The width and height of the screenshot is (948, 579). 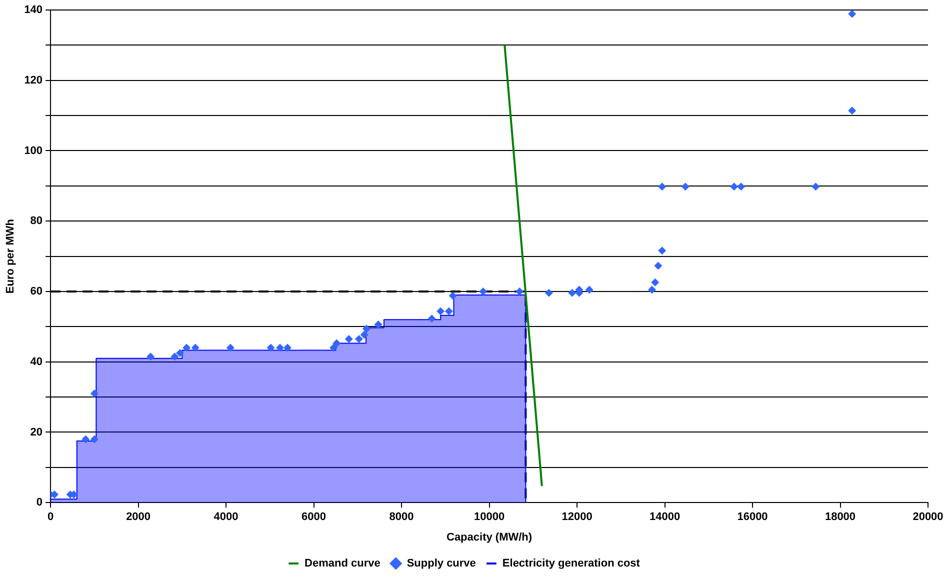 What do you see at coordinates (752, 517) in the screenshot?
I see `x-tick-label: 16000` at bounding box center [752, 517].